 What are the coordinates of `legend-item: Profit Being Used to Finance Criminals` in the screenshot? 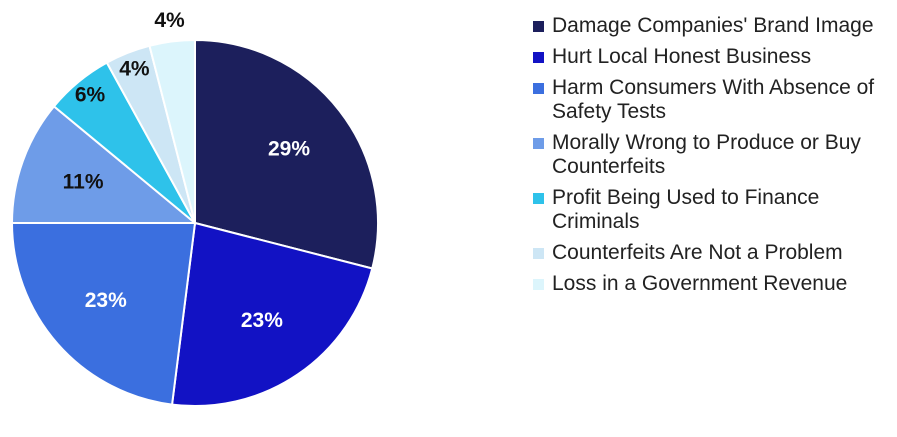 It's located at (713, 210).